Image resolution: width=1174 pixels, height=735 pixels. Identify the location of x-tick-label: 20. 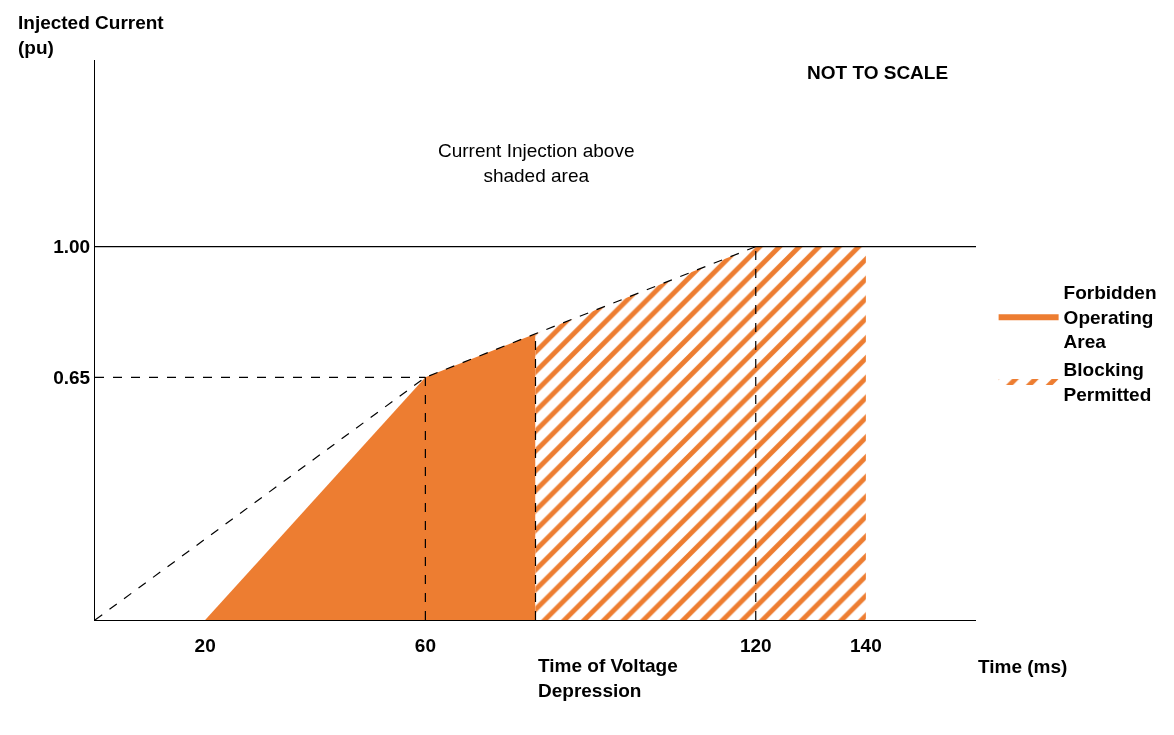
(205, 645).